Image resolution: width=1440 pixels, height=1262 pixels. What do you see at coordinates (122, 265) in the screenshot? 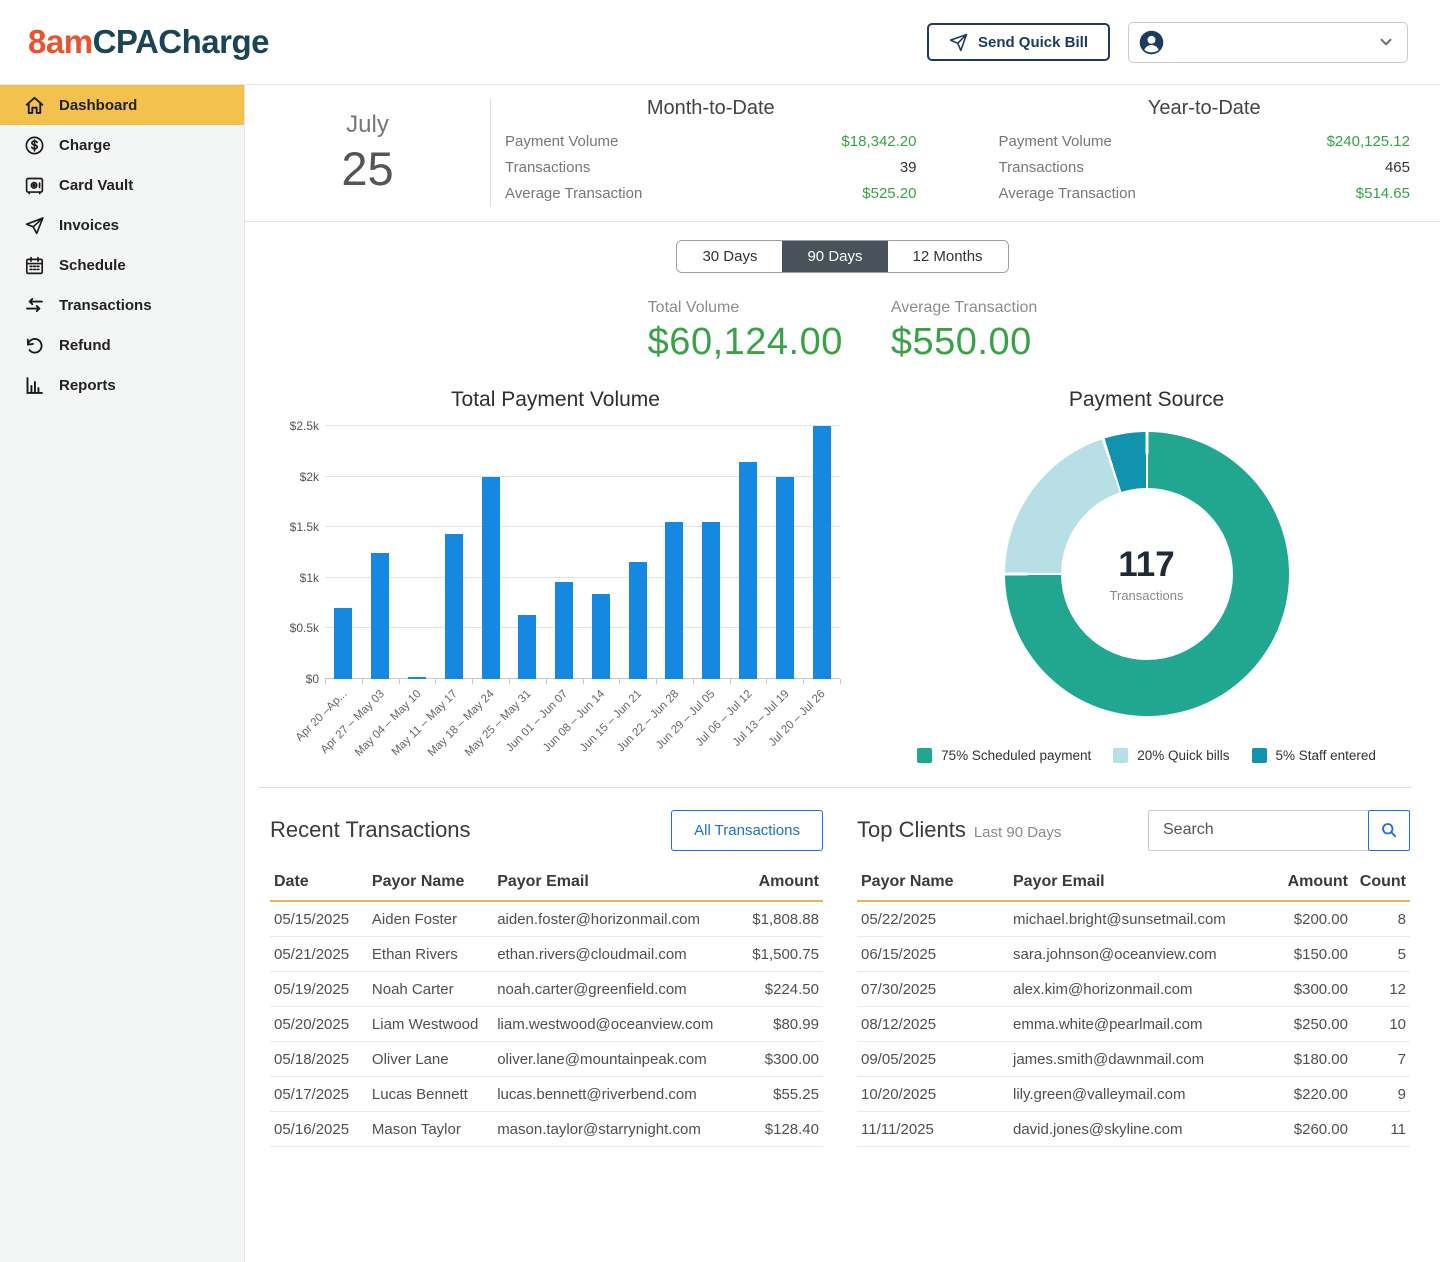
I see `sidebar-item-schedule: Schedule` at bounding box center [122, 265].